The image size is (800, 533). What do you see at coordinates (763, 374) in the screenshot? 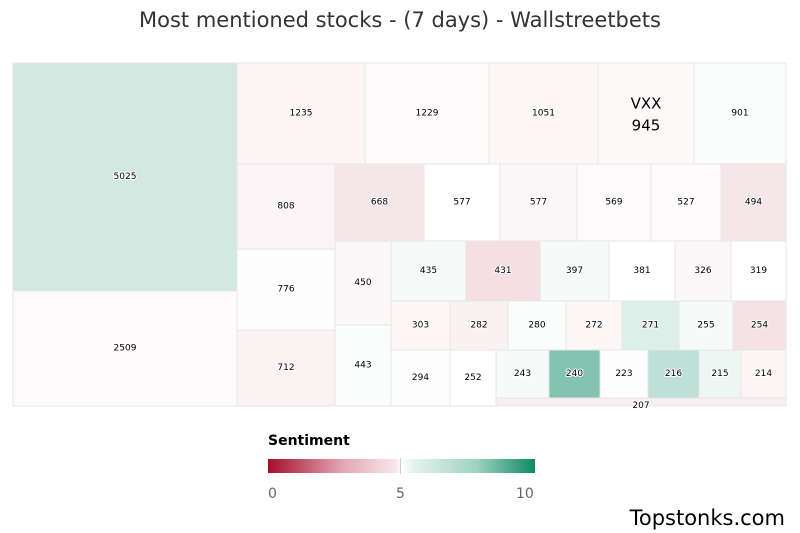
I see `treemap-label-value-38: 214` at bounding box center [763, 374].